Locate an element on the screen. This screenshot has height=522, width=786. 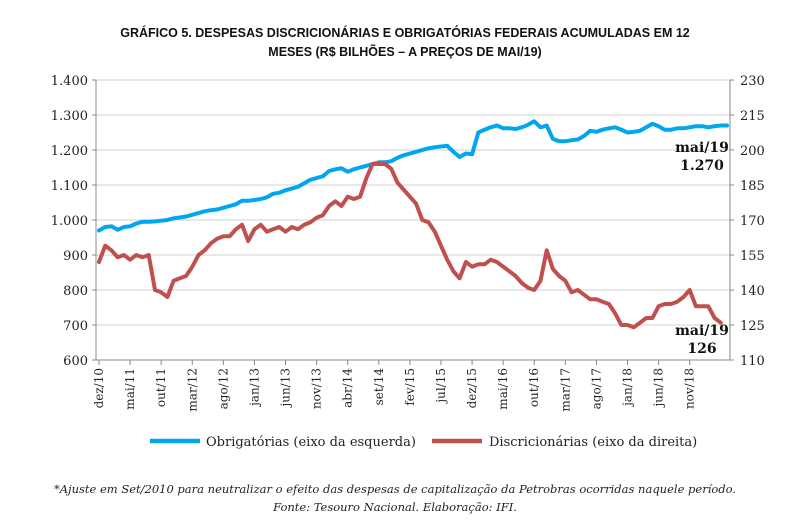
x-axis-tick-label: mar/17 is located at coordinates (565, 390).